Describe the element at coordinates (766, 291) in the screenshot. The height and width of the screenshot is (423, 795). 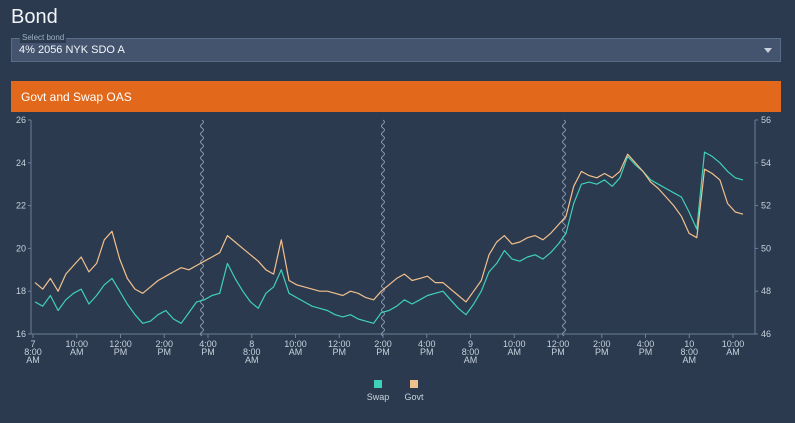
I see `y-right-tick-label: 48` at that location.